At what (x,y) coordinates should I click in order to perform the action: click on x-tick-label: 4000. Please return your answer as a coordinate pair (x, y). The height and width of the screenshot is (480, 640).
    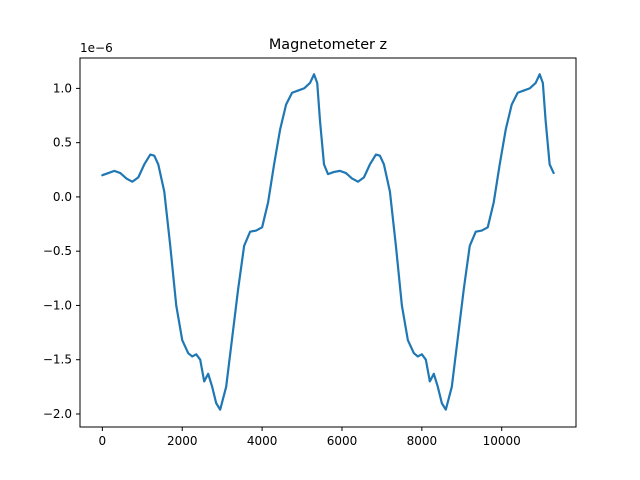
    Looking at the image, I should click on (262, 441).